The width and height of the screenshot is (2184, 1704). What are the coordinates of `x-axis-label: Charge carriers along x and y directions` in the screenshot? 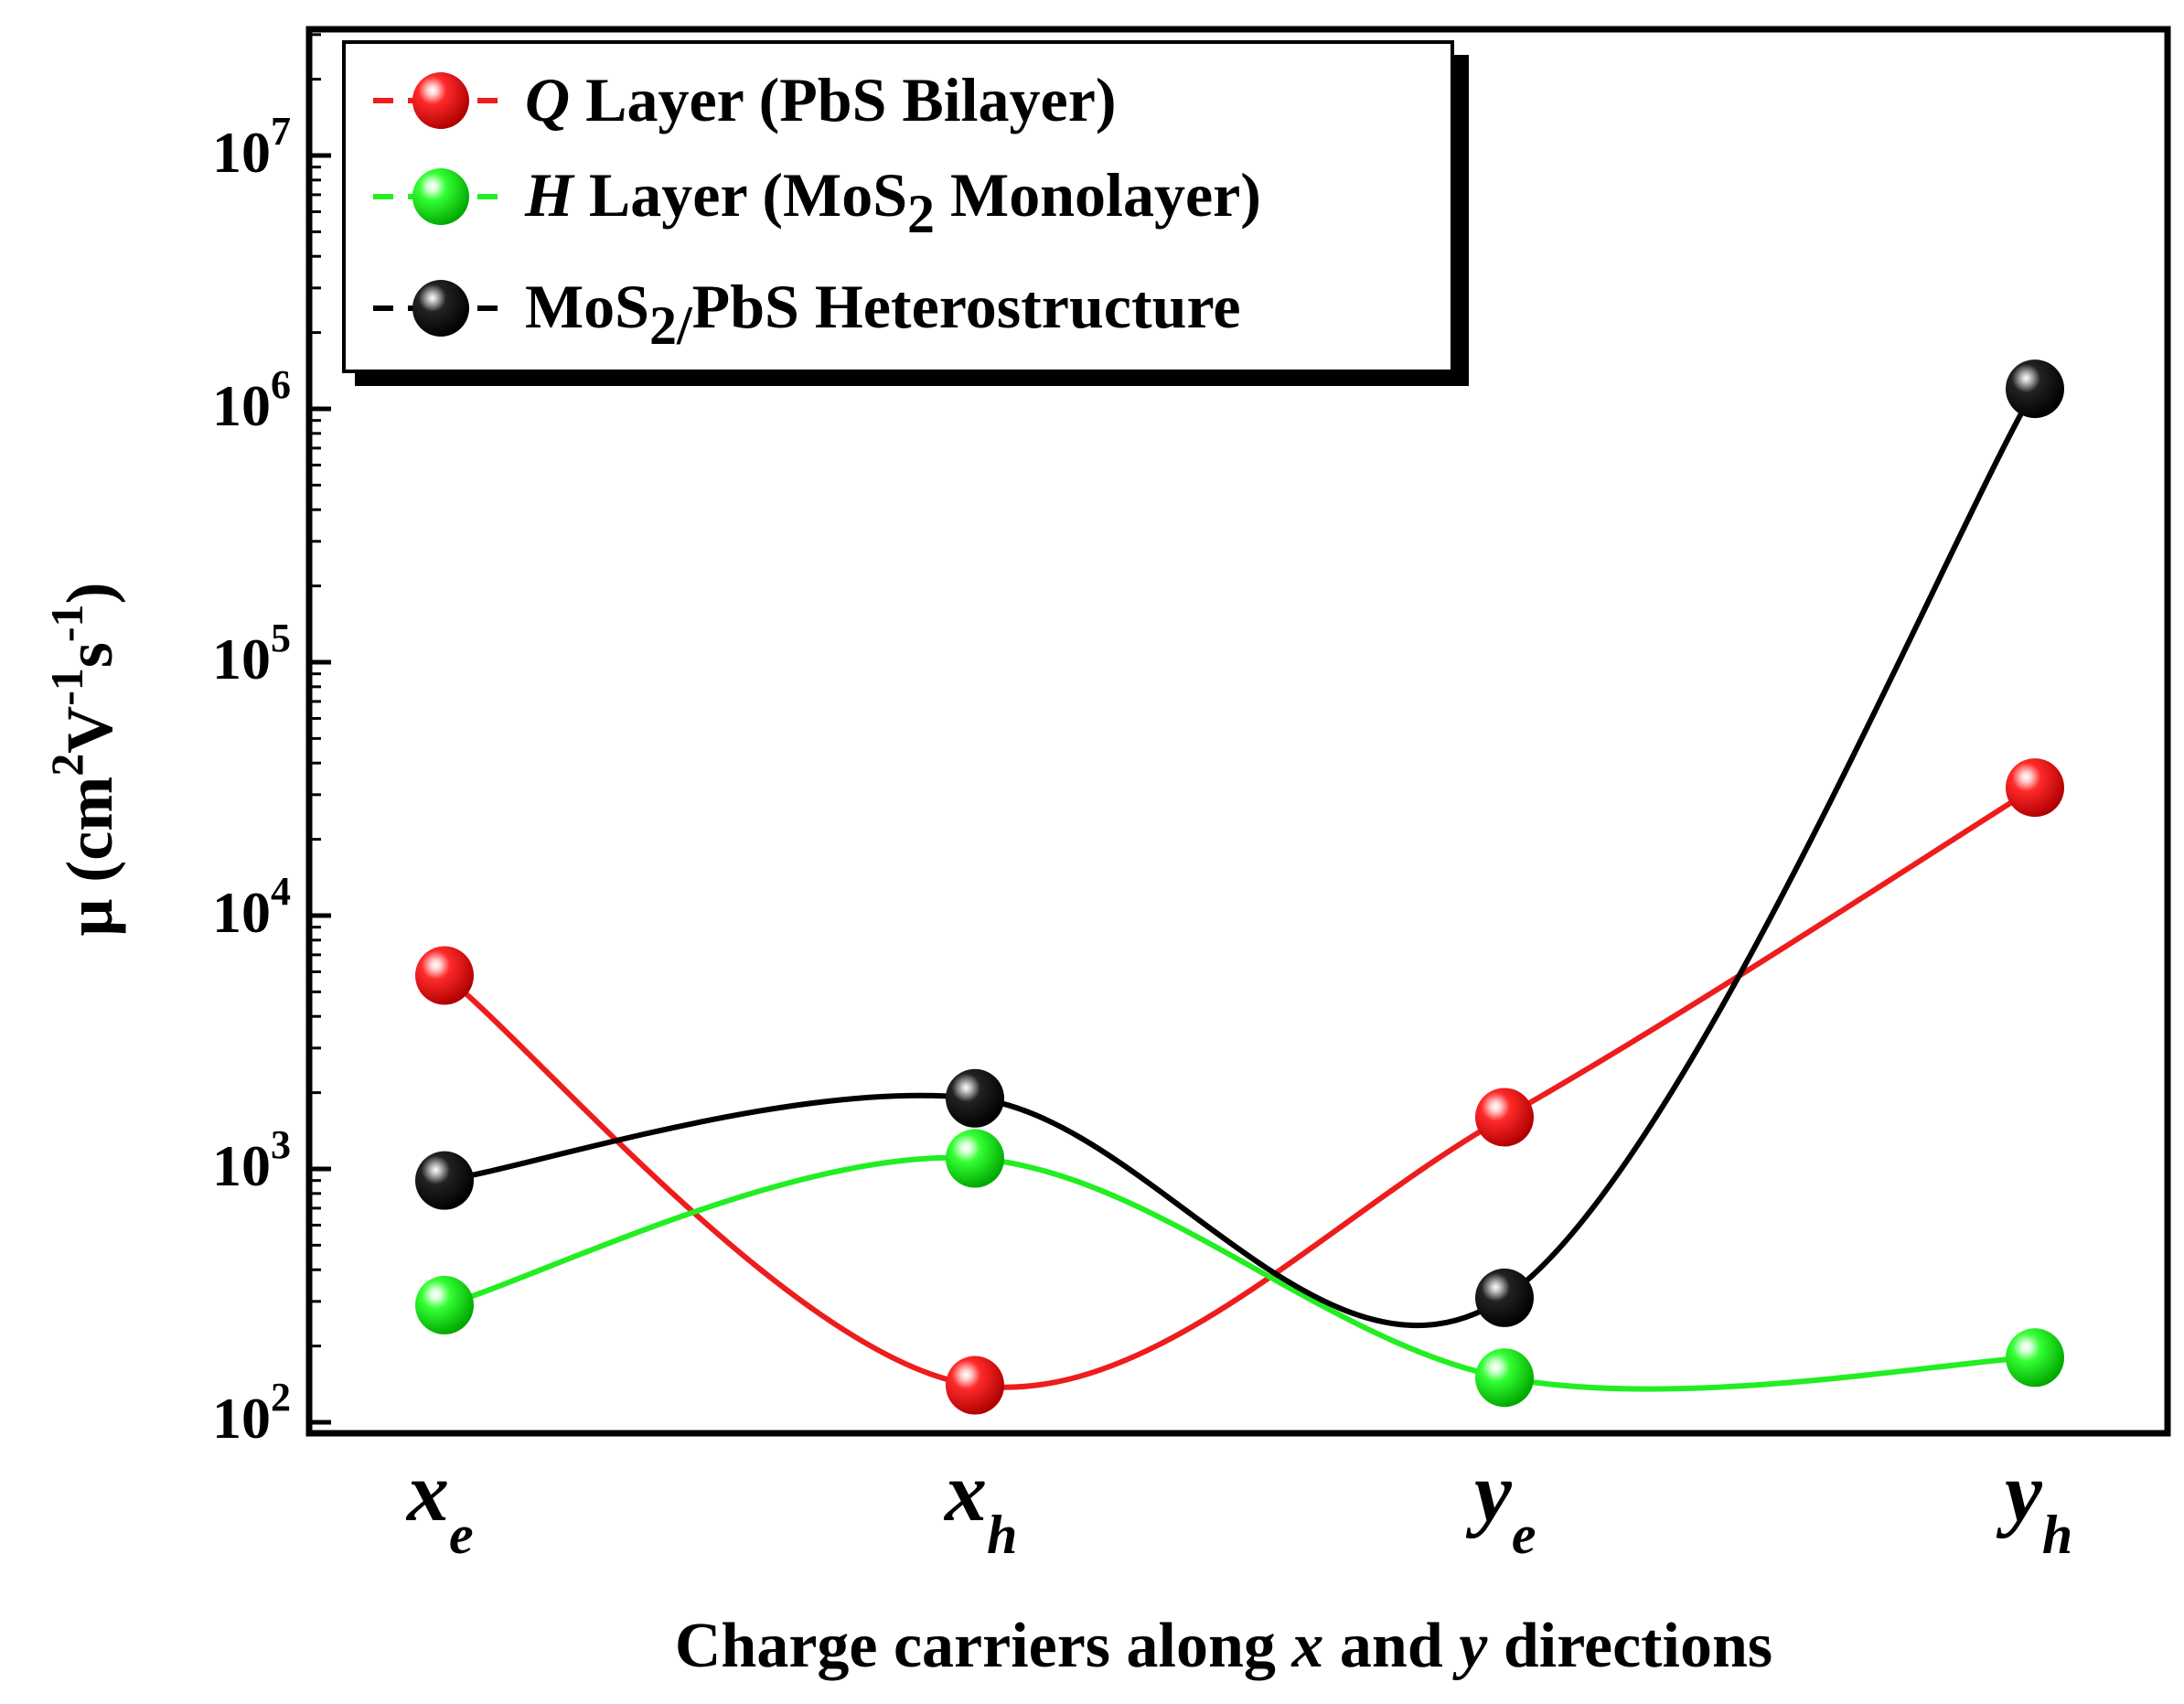 It's located at (1223, 1646).